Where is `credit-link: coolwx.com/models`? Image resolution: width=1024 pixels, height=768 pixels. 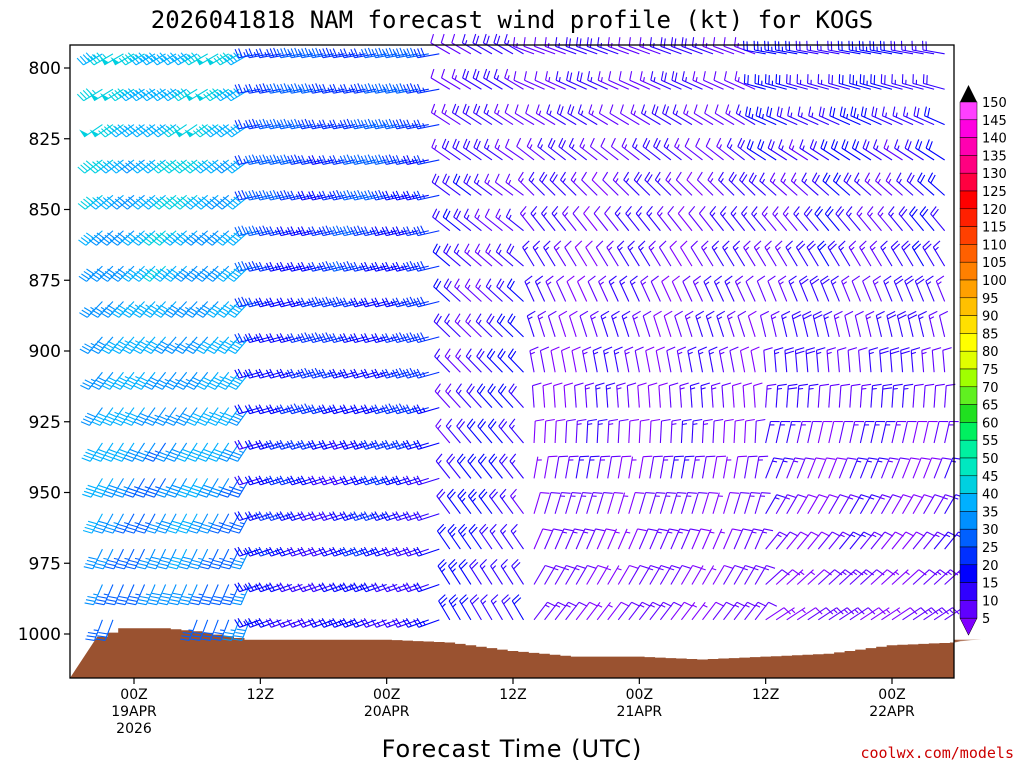
credit-link: coolwx.com/models is located at coordinates (937, 753).